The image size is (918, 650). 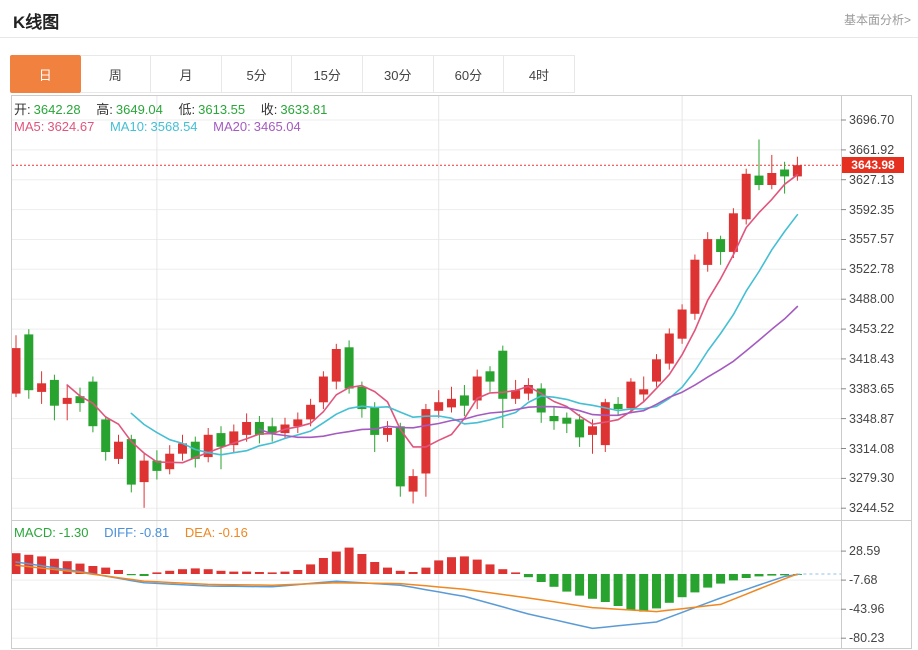 I want to click on price-tick-label: 3522.78, so click(x=872, y=269).